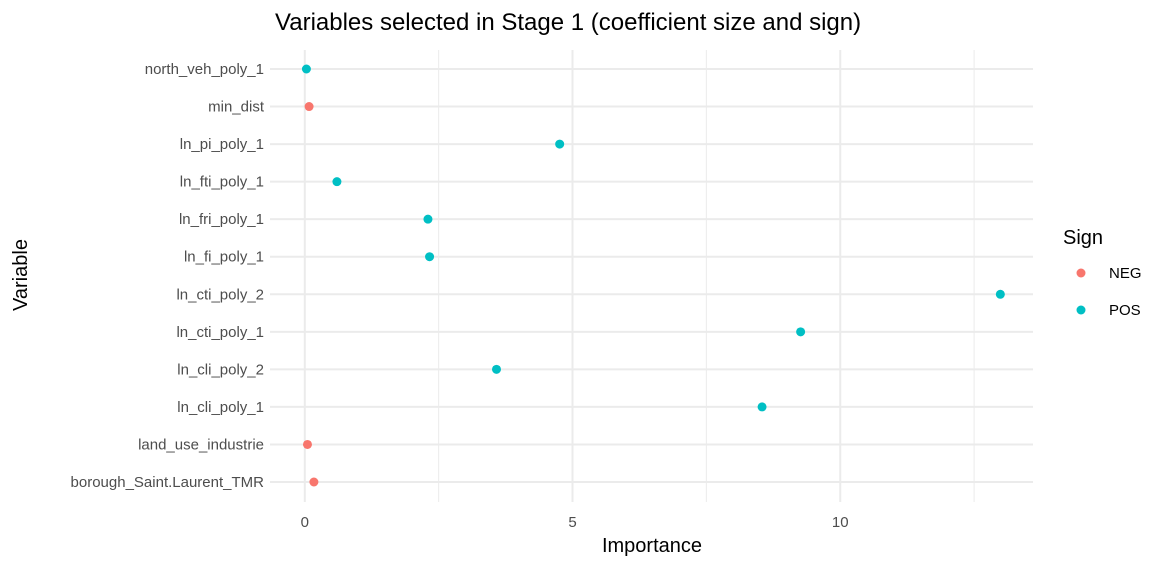 This screenshot has height=567, width=1170. I want to click on x-tick-label: 0, so click(305, 522).